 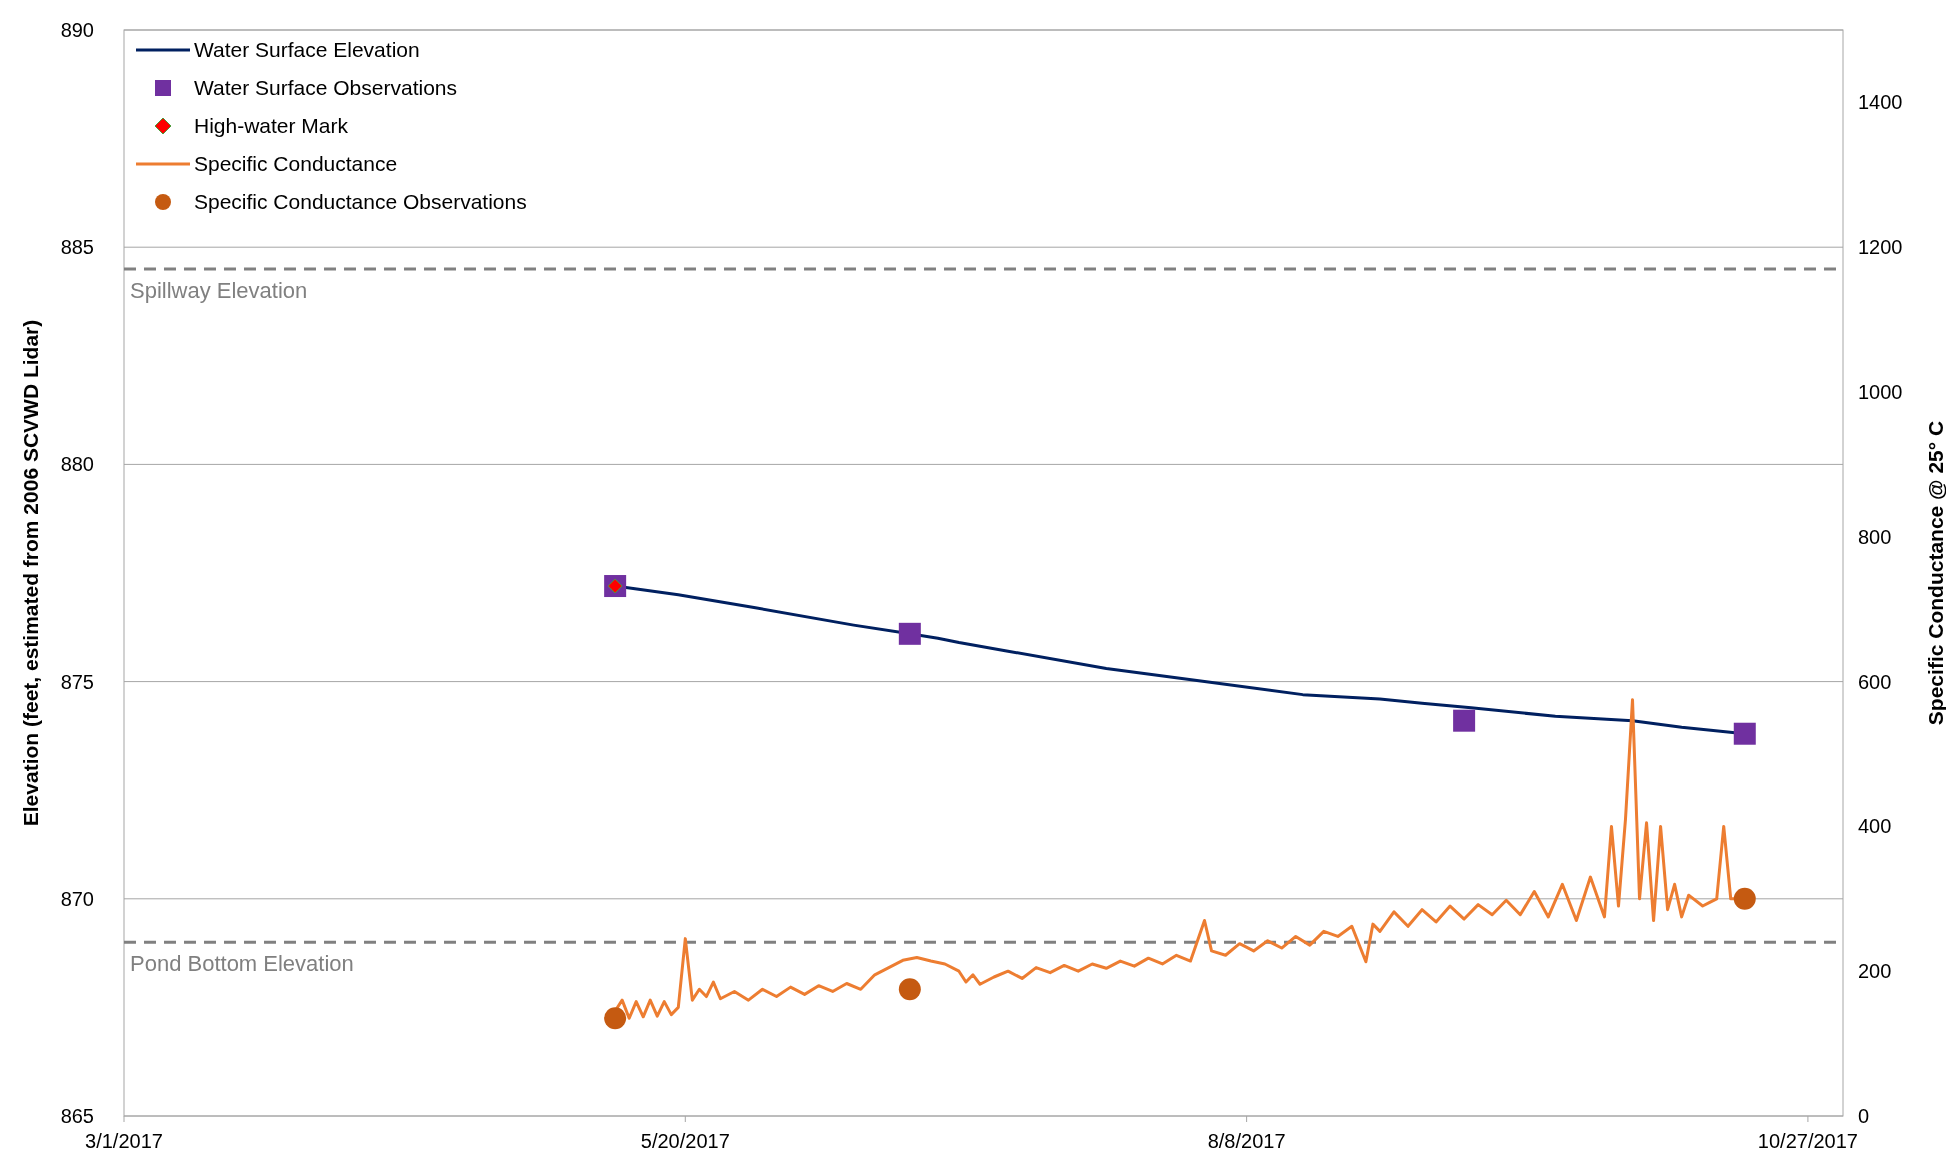 I want to click on y2-tick-label: 1000, so click(x=1880, y=392).